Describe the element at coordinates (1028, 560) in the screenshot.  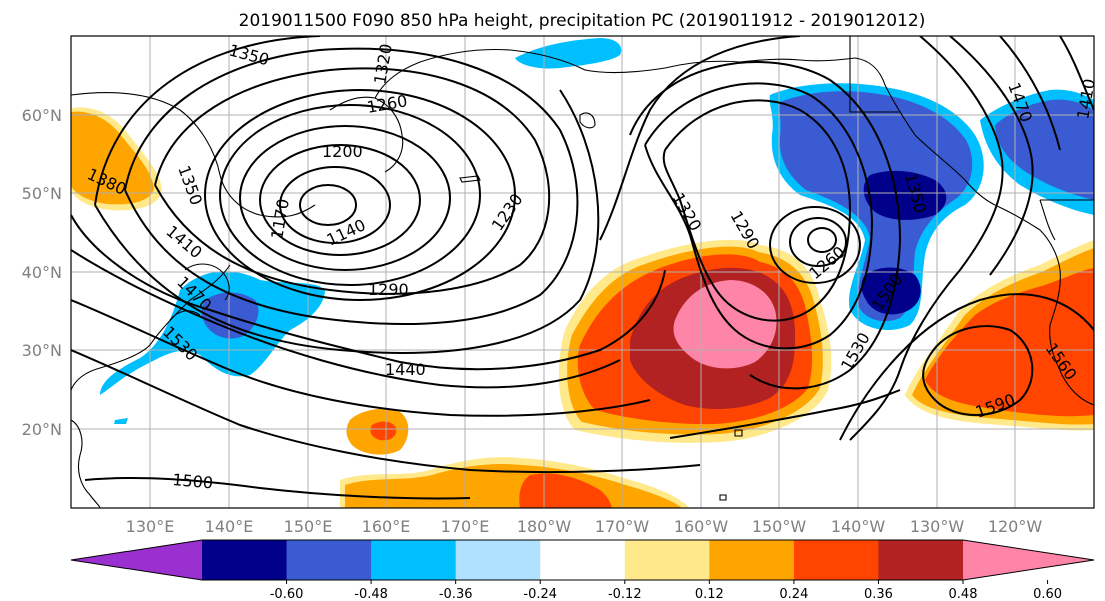
I see `colorbar-extend-right` at that location.